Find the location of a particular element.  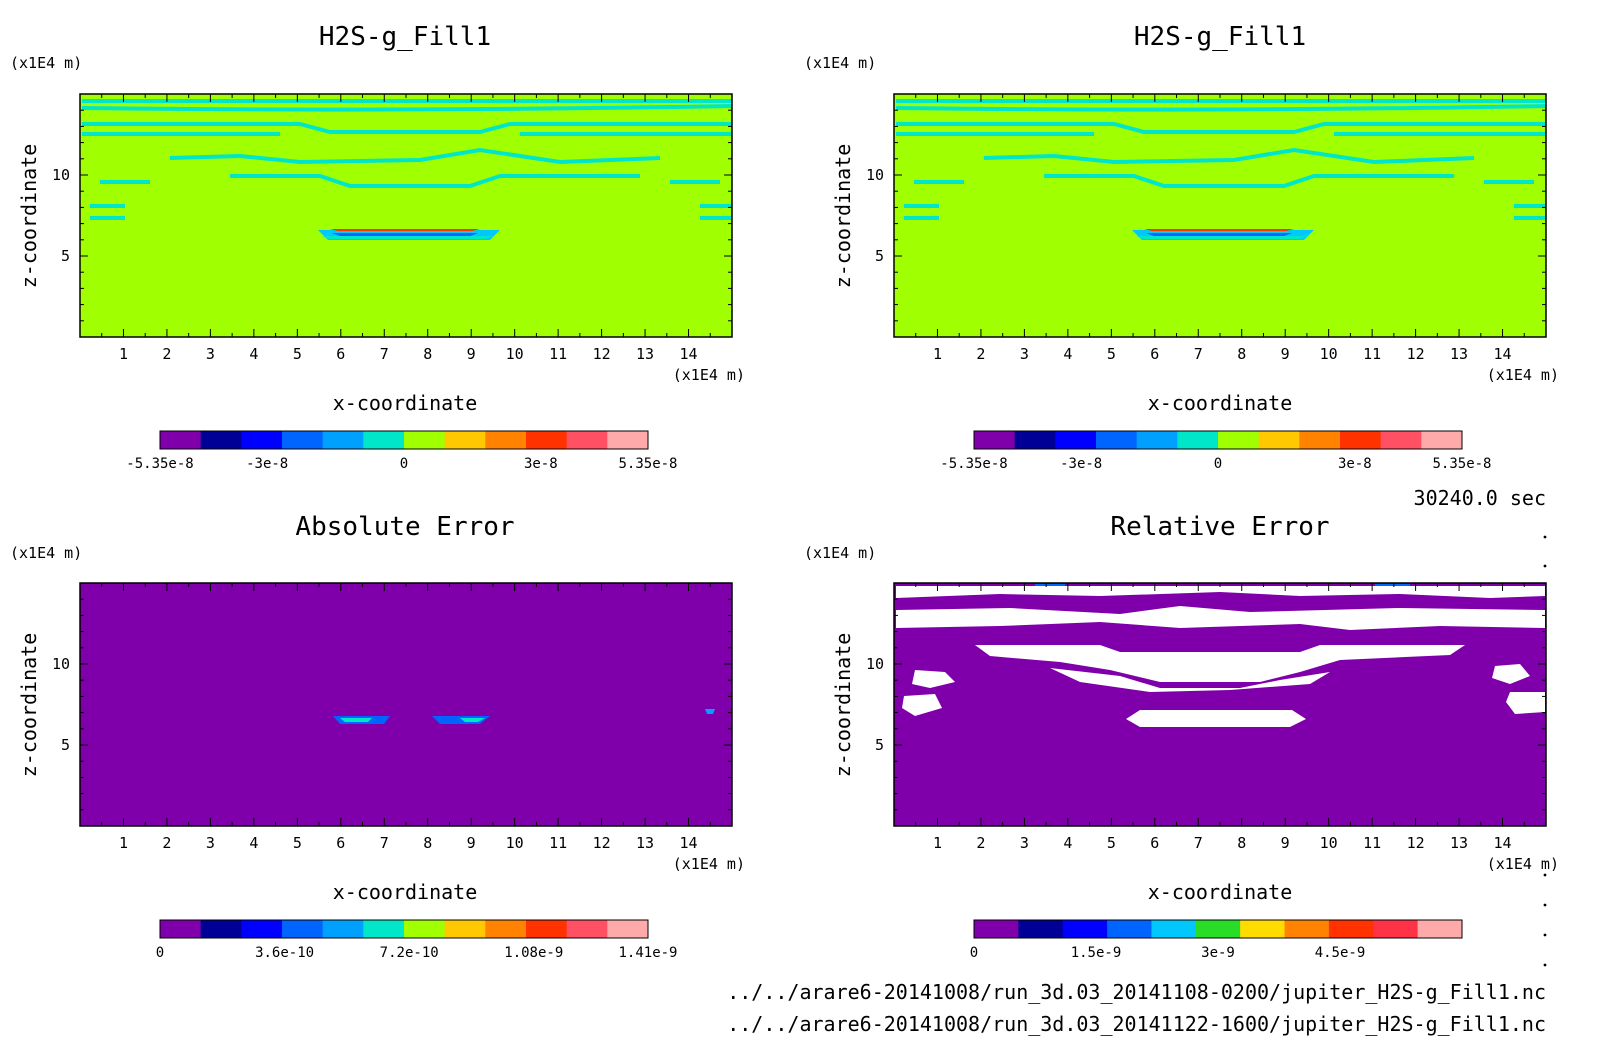

colorbar-tick-label: -5.35e-8 is located at coordinates (159, 464).